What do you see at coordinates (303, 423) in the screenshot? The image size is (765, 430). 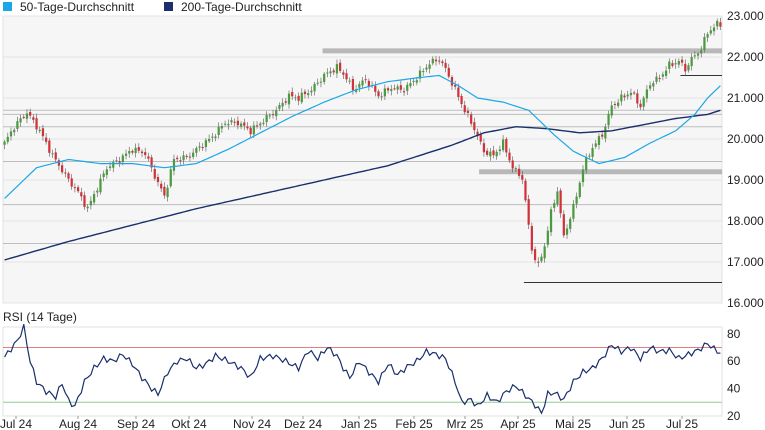 I see `x-tick-label: Dez 24` at bounding box center [303, 423].